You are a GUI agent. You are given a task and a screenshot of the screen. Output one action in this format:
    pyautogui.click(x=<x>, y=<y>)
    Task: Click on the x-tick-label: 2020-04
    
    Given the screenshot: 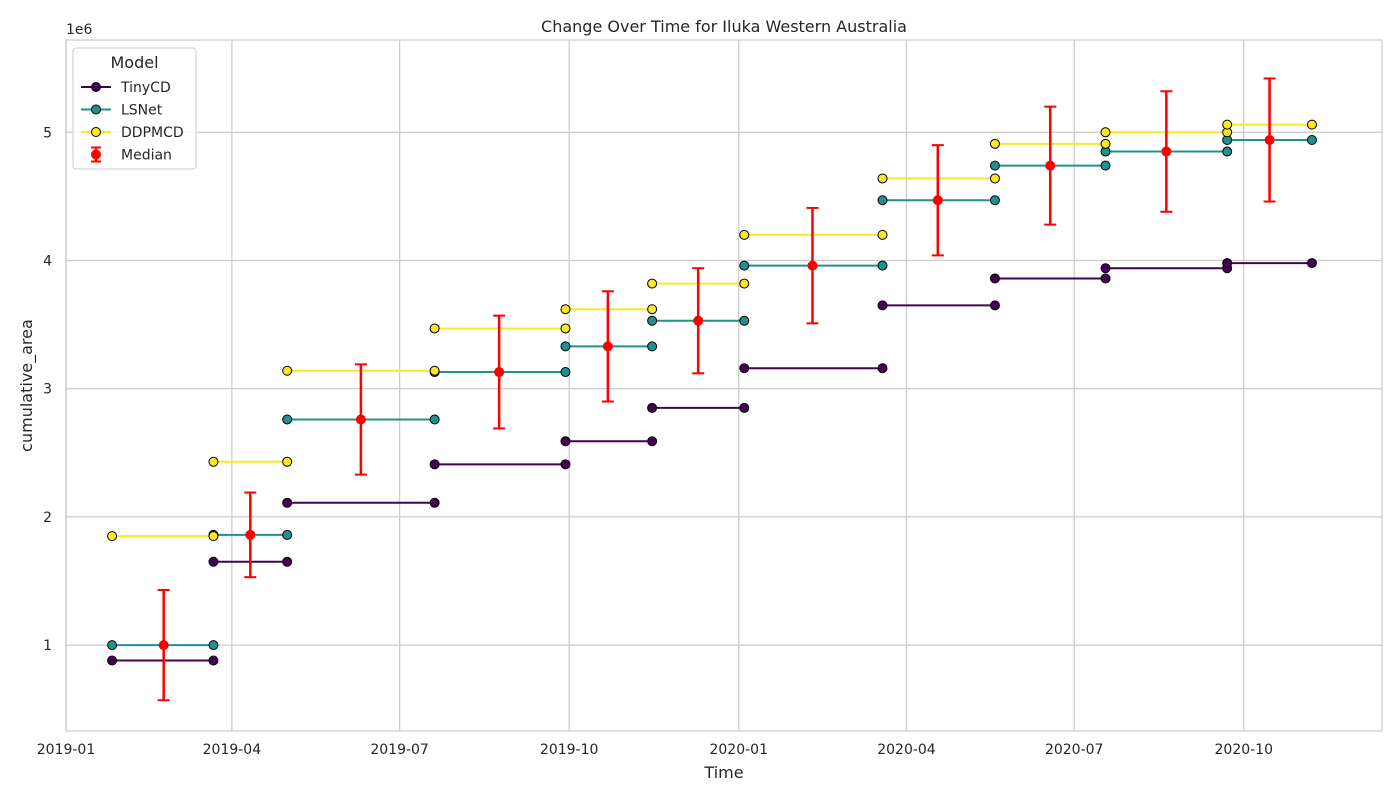 What is the action you would take?
    pyautogui.click(x=906, y=750)
    